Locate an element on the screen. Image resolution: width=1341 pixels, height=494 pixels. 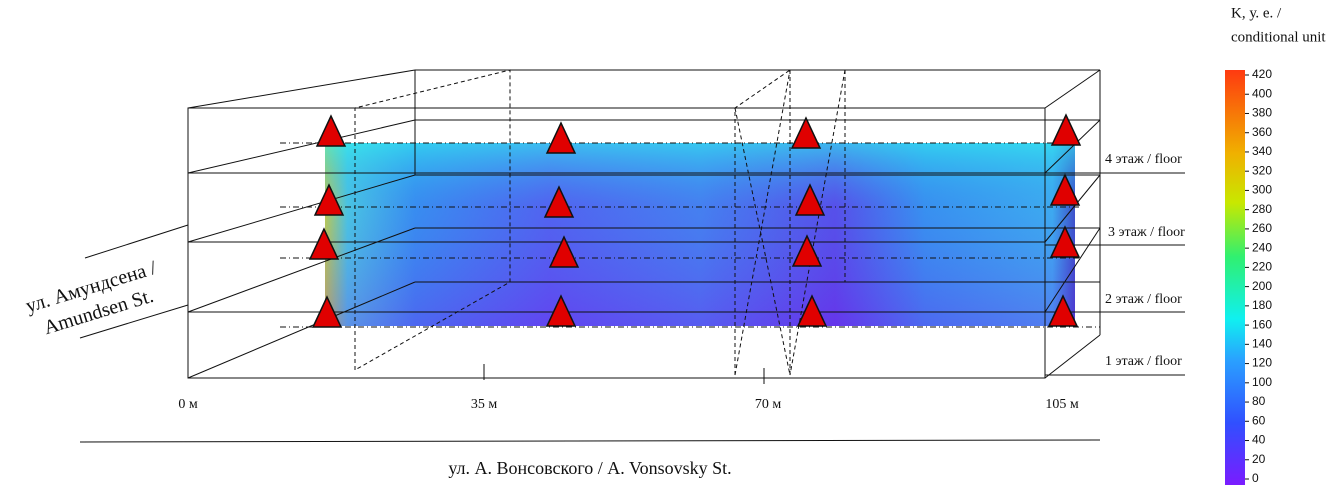
distance-label: 105 м is located at coordinates (1062, 404).